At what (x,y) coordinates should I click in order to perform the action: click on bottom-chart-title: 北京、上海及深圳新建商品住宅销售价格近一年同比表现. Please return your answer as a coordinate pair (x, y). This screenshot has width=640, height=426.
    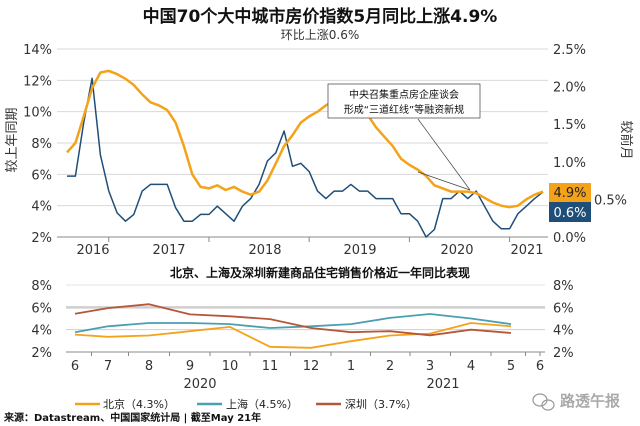
    Looking at the image, I should click on (320, 272).